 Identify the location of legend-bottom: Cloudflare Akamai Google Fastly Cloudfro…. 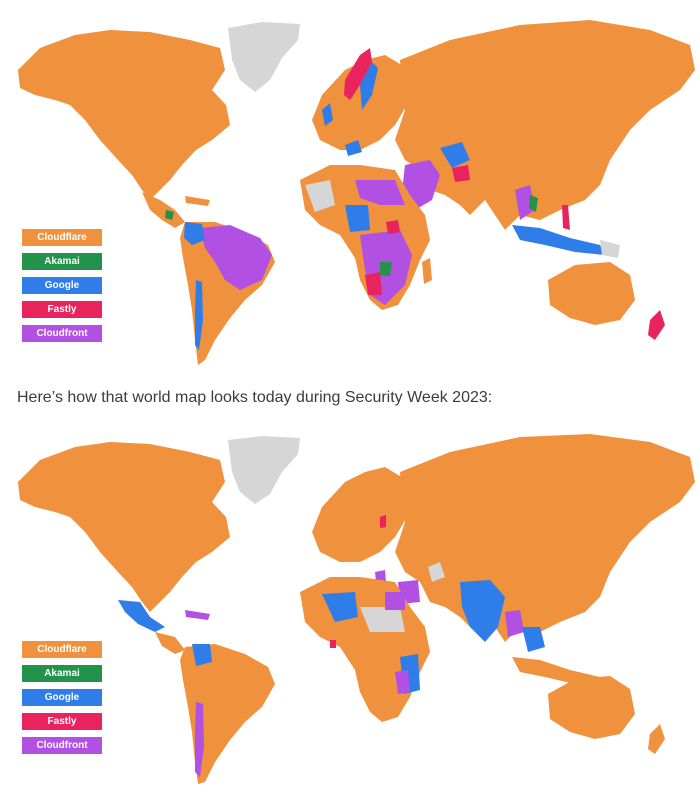
(62, 701).